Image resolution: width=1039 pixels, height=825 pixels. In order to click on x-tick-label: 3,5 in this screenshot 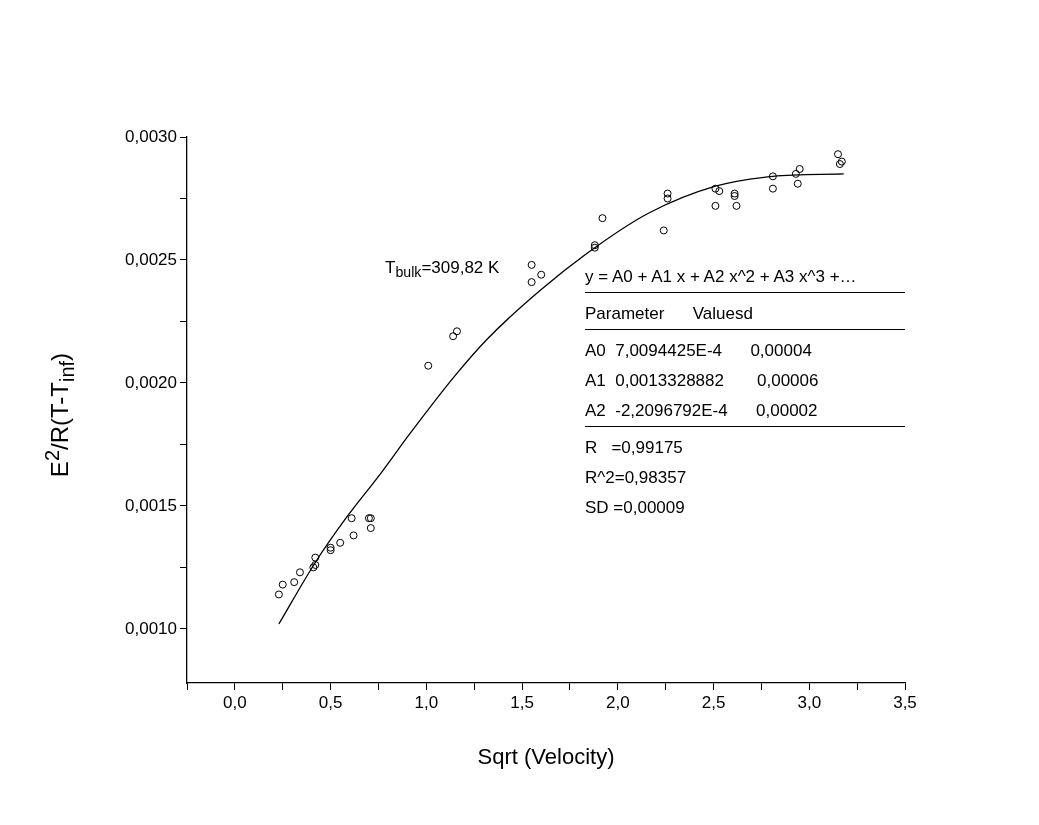, I will do `click(905, 702)`.